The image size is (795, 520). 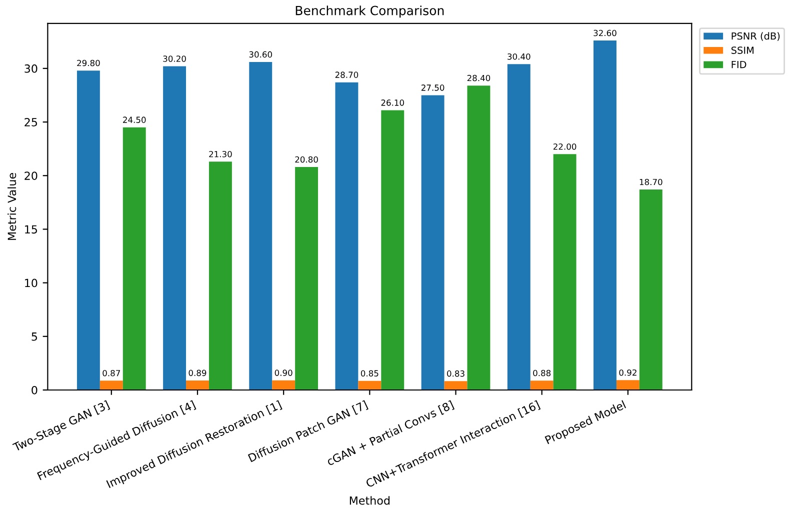 What do you see at coordinates (306, 159) in the screenshot?
I see `data-label: 20.80` at bounding box center [306, 159].